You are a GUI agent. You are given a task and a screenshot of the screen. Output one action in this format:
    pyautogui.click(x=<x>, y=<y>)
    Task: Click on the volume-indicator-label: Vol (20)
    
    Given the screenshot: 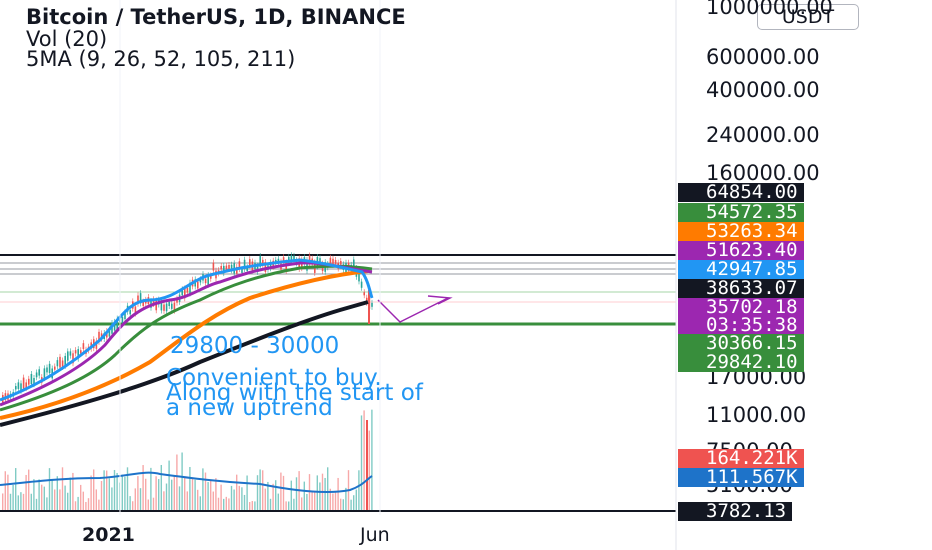 What is the action you would take?
    pyautogui.click(x=67, y=39)
    